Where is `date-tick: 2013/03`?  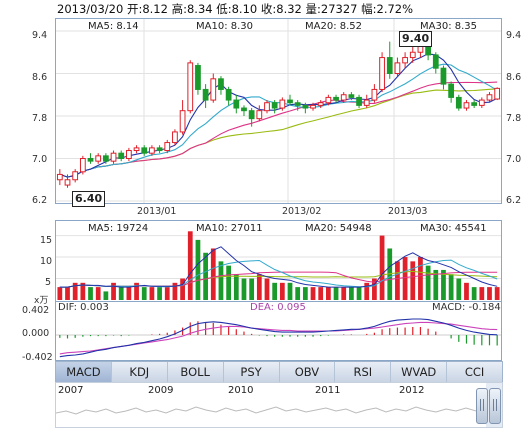 date-tick: 2013/03 is located at coordinates (408, 211).